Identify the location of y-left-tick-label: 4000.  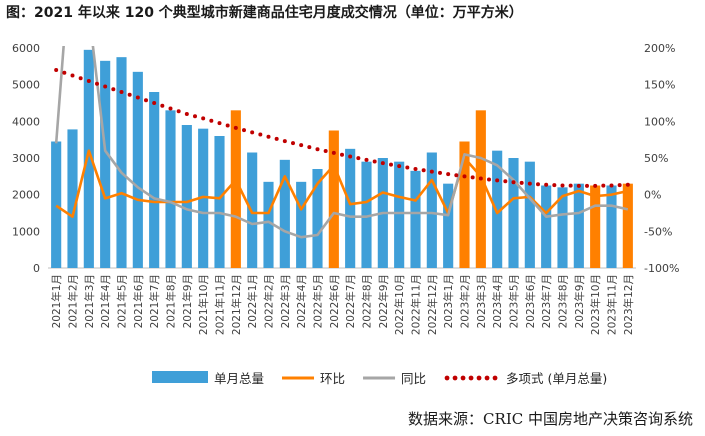
(26, 121).